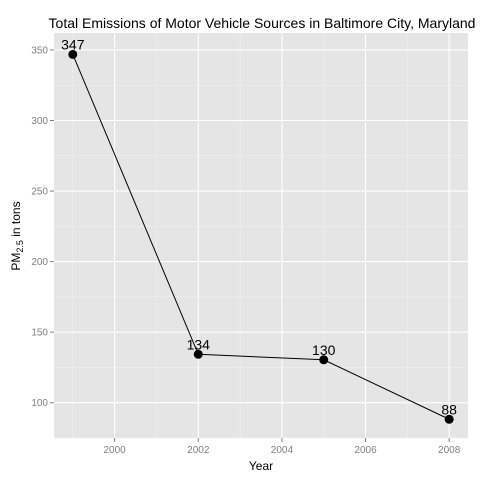 The width and height of the screenshot is (480, 480). I want to click on y-axis-title-suffix: in tons, so click(16, 220).